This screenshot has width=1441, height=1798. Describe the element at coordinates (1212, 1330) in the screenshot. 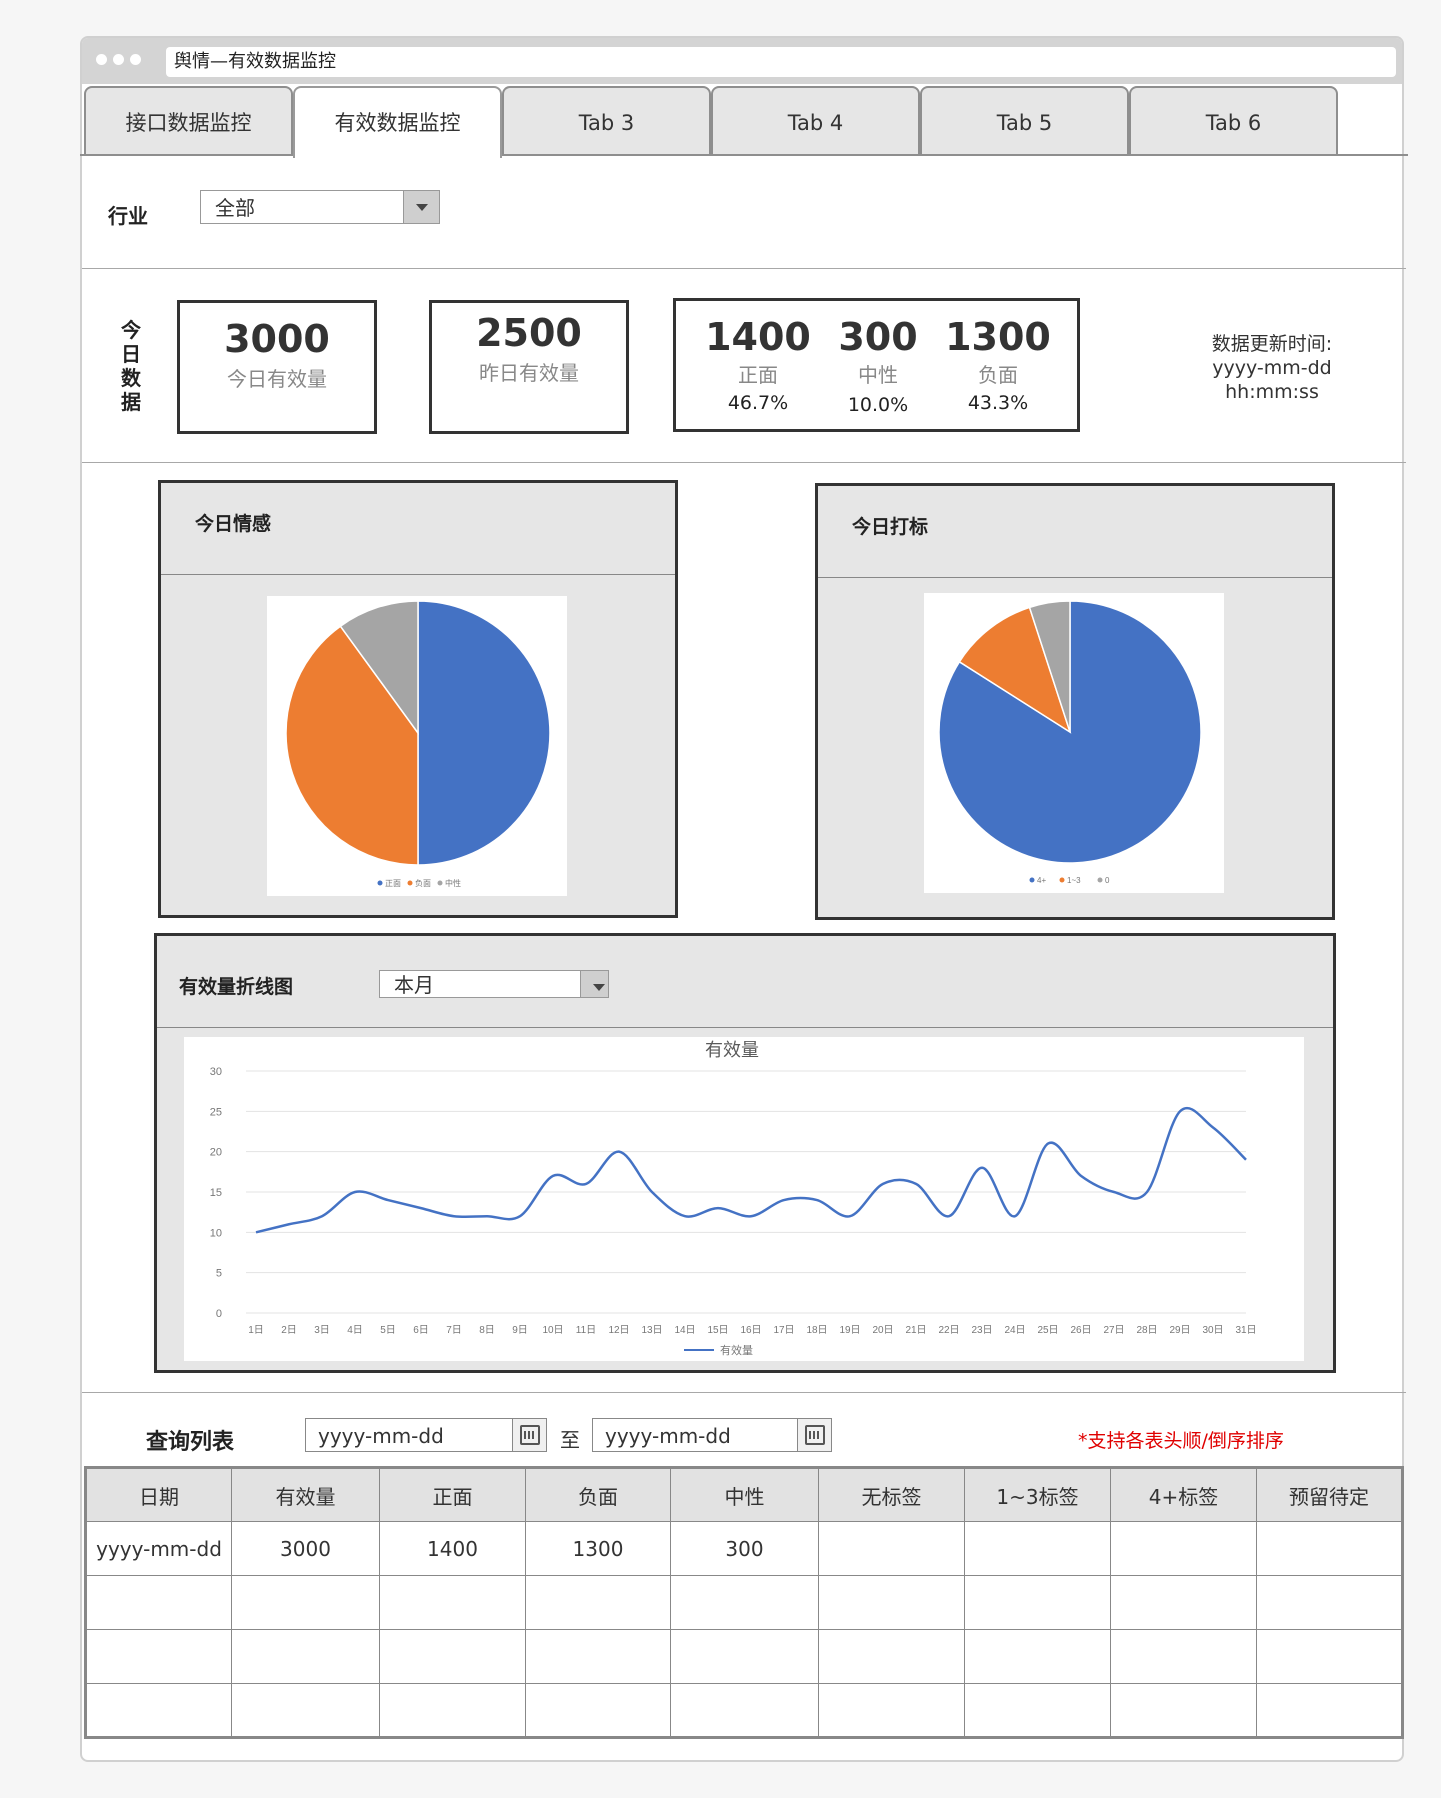

I see `x-tick-label: 30日` at that location.